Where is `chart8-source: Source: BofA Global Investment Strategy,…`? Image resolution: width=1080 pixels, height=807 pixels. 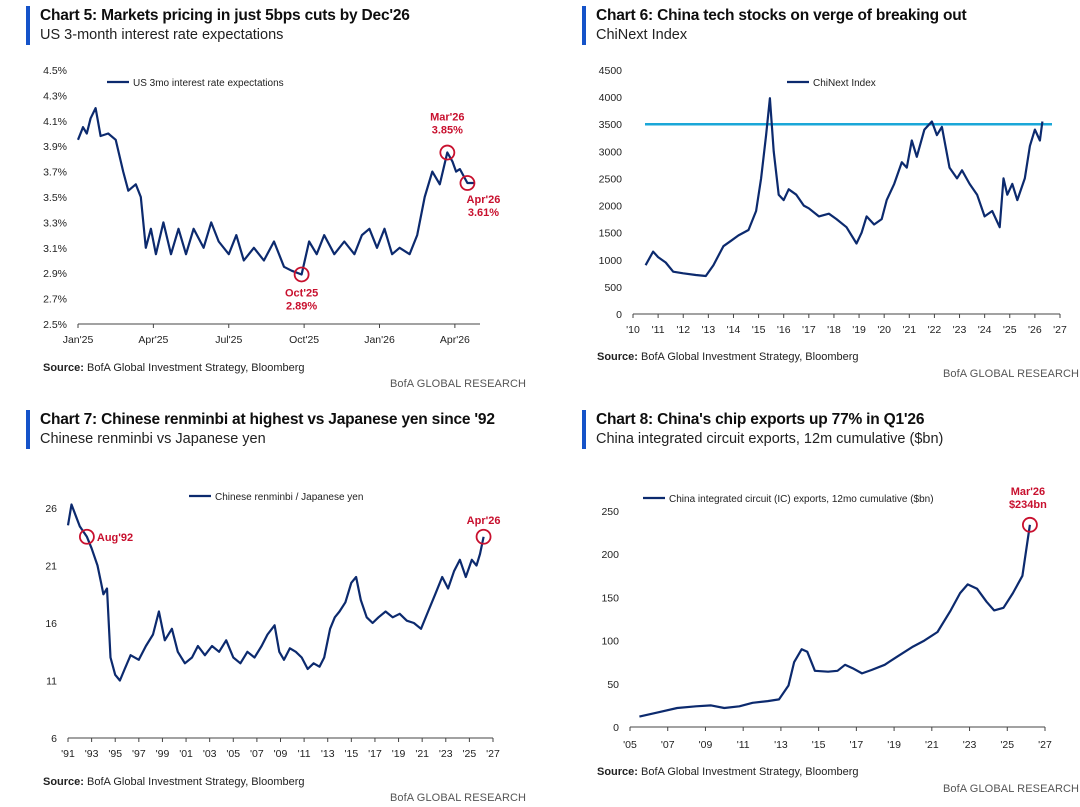 chart8-source: Source: BofA Global Investment Strategy,… is located at coordinates (728, 772).